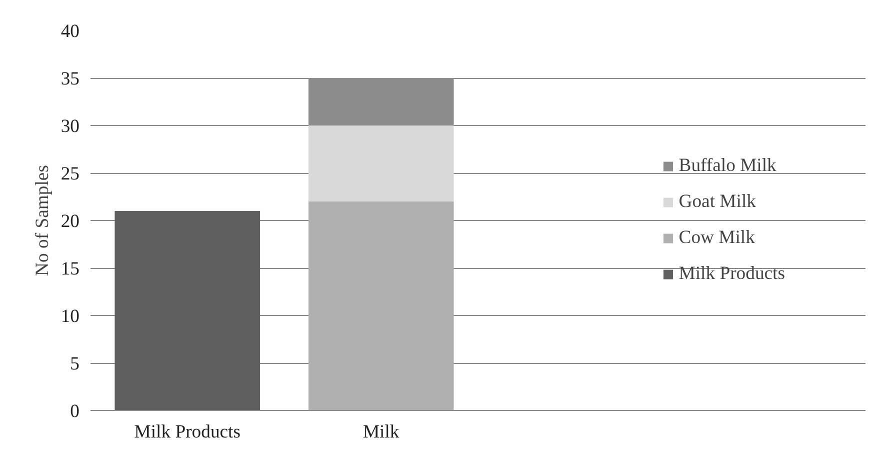 The image size is (880, 464). I want to click on legend-label: Buffalo Milk, so click(727, 166).